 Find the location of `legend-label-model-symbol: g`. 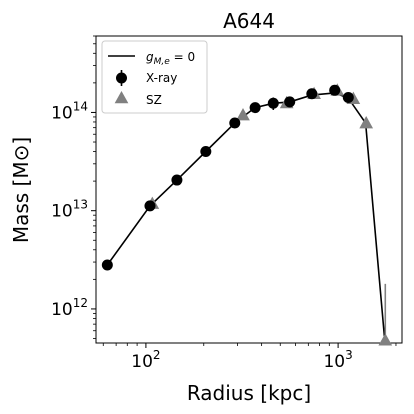

legend-label-model-symbol: g is located at coordinates (150, 57).